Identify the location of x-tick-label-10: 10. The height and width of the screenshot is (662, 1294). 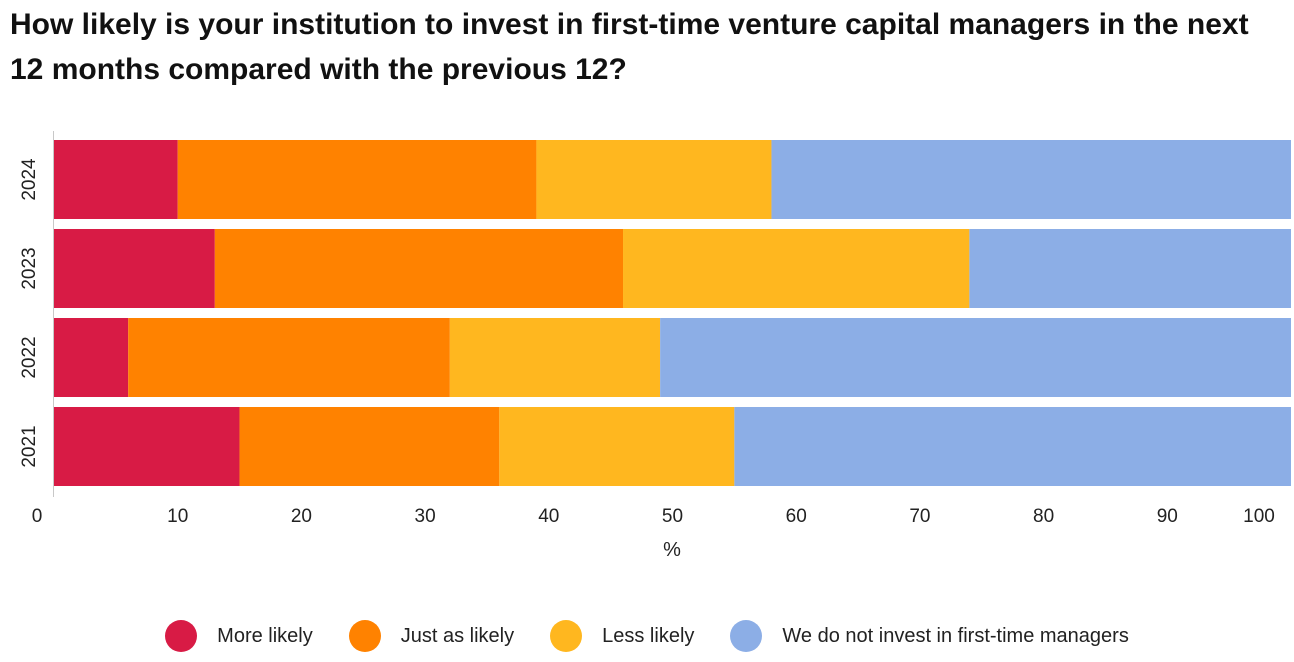
(177, 516).